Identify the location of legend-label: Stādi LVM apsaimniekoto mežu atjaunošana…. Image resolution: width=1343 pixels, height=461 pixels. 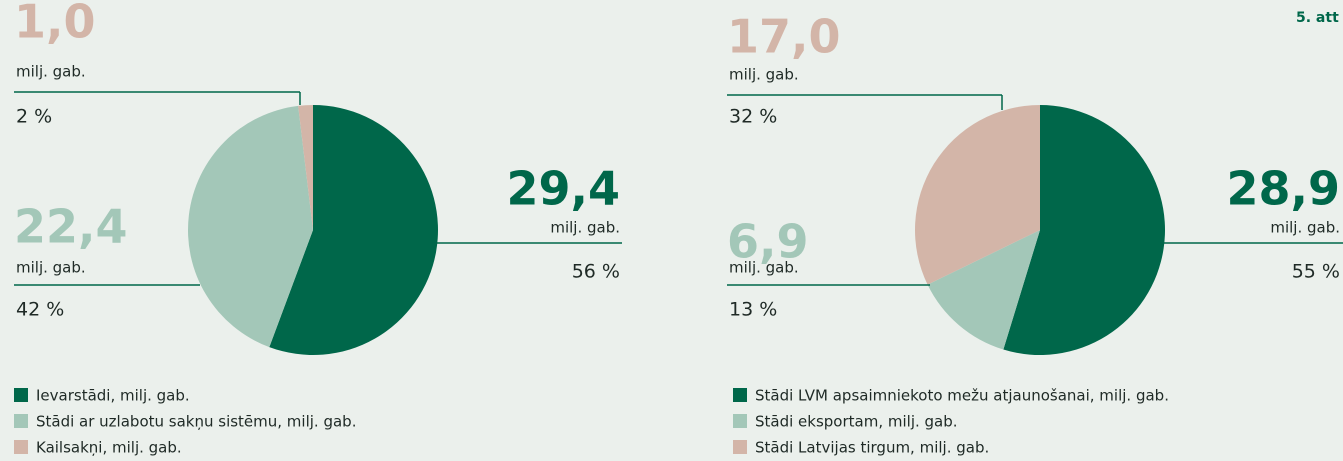
(962, 396).